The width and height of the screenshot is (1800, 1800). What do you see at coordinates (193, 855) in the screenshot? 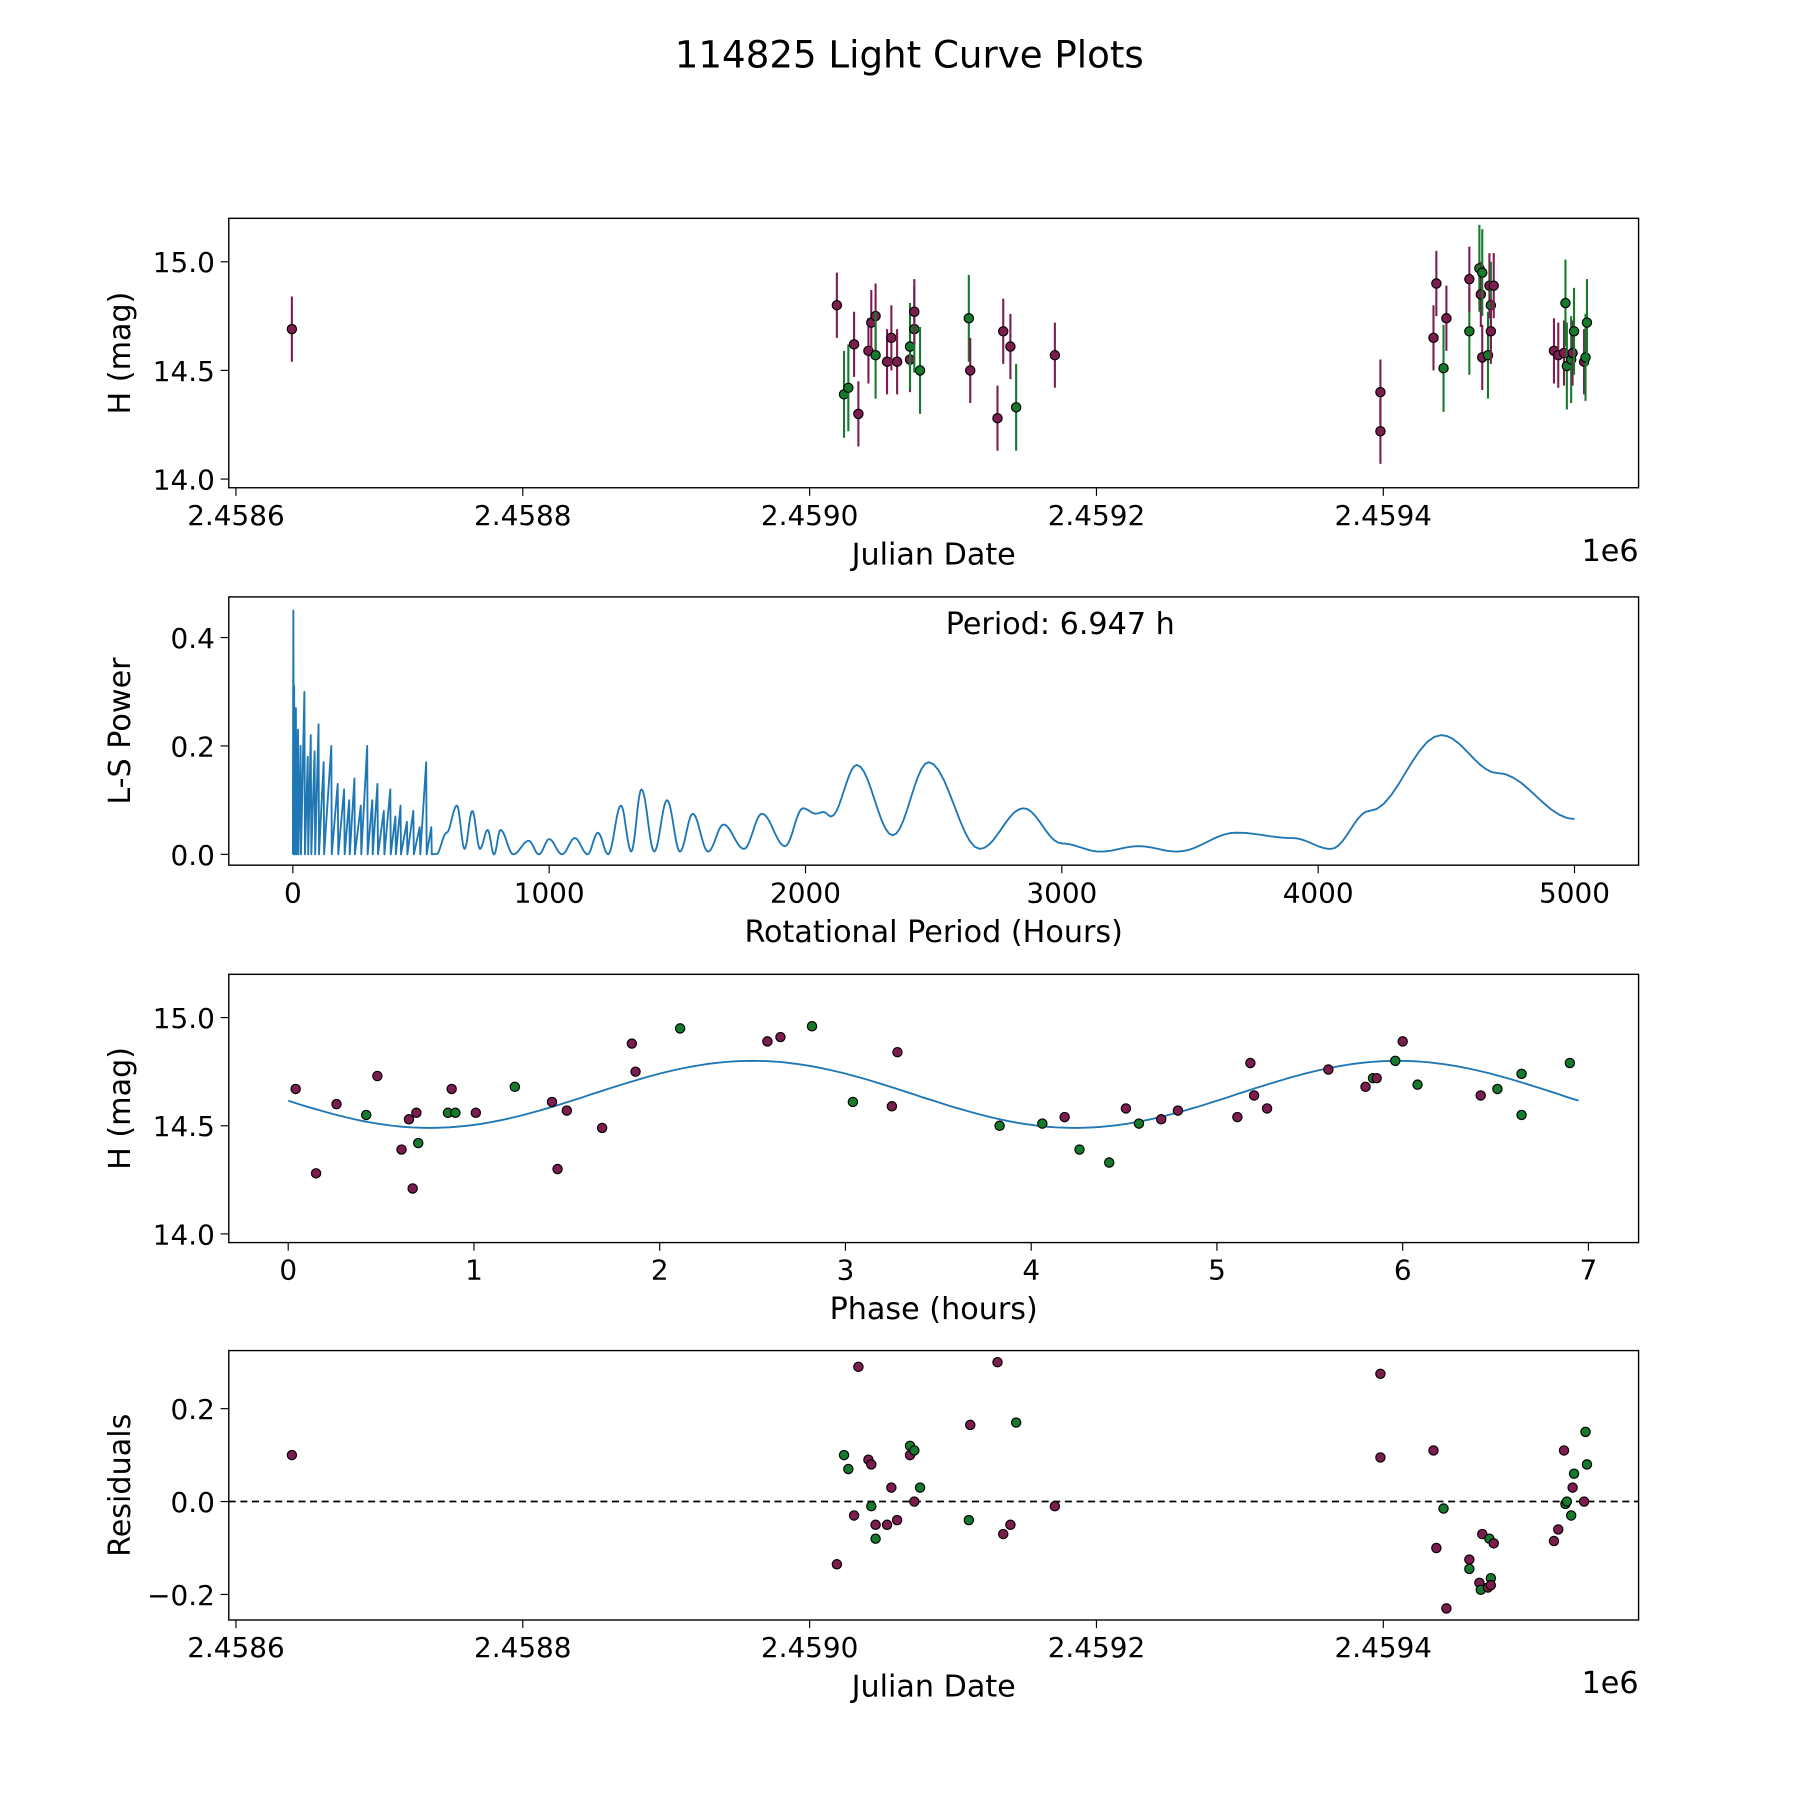
I see `y-tick-label: 0.0` at bounding box center [193, 855].